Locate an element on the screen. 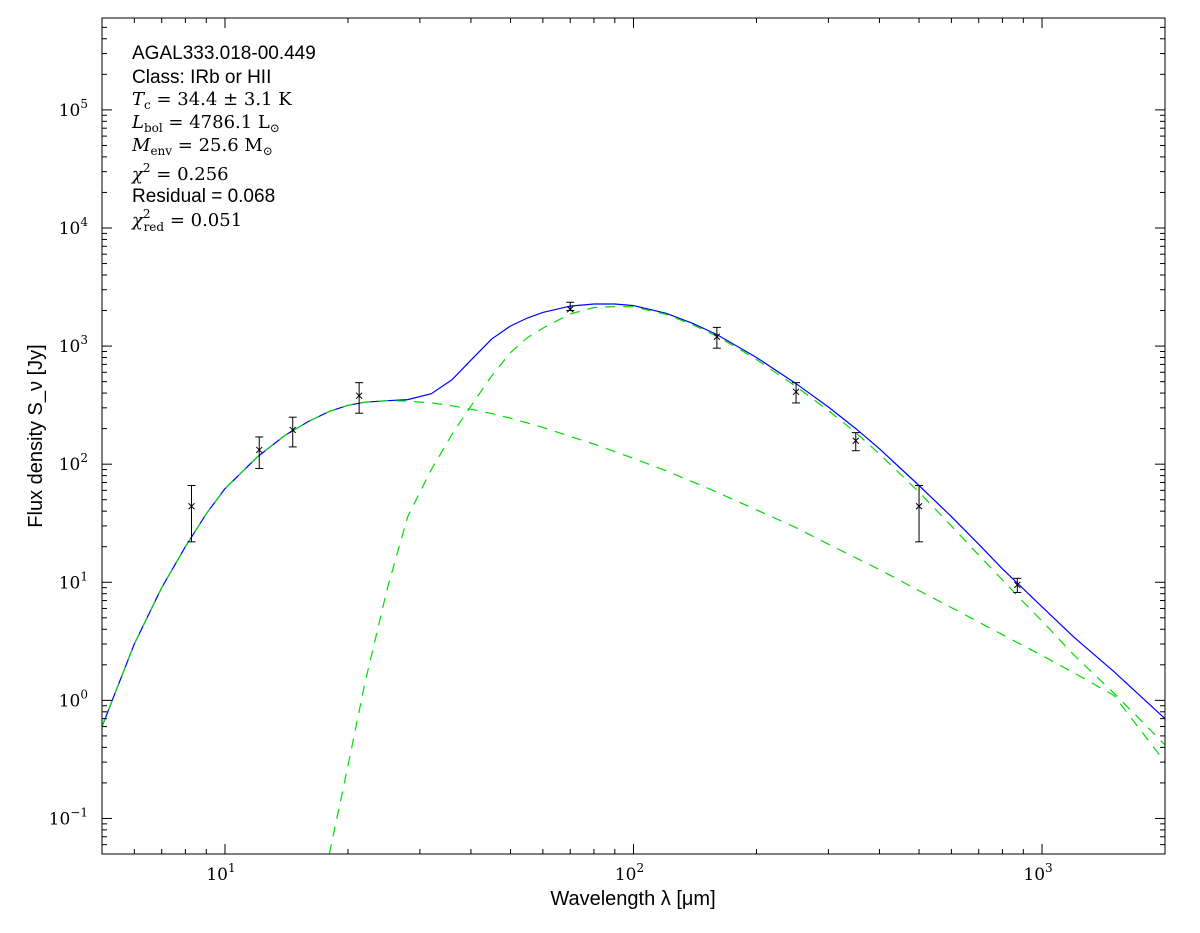 Image resolution: width=1200 pixels, height=933 pixels. annotation-residual: Residual = 0.068 is located at coordinates (203, 196).